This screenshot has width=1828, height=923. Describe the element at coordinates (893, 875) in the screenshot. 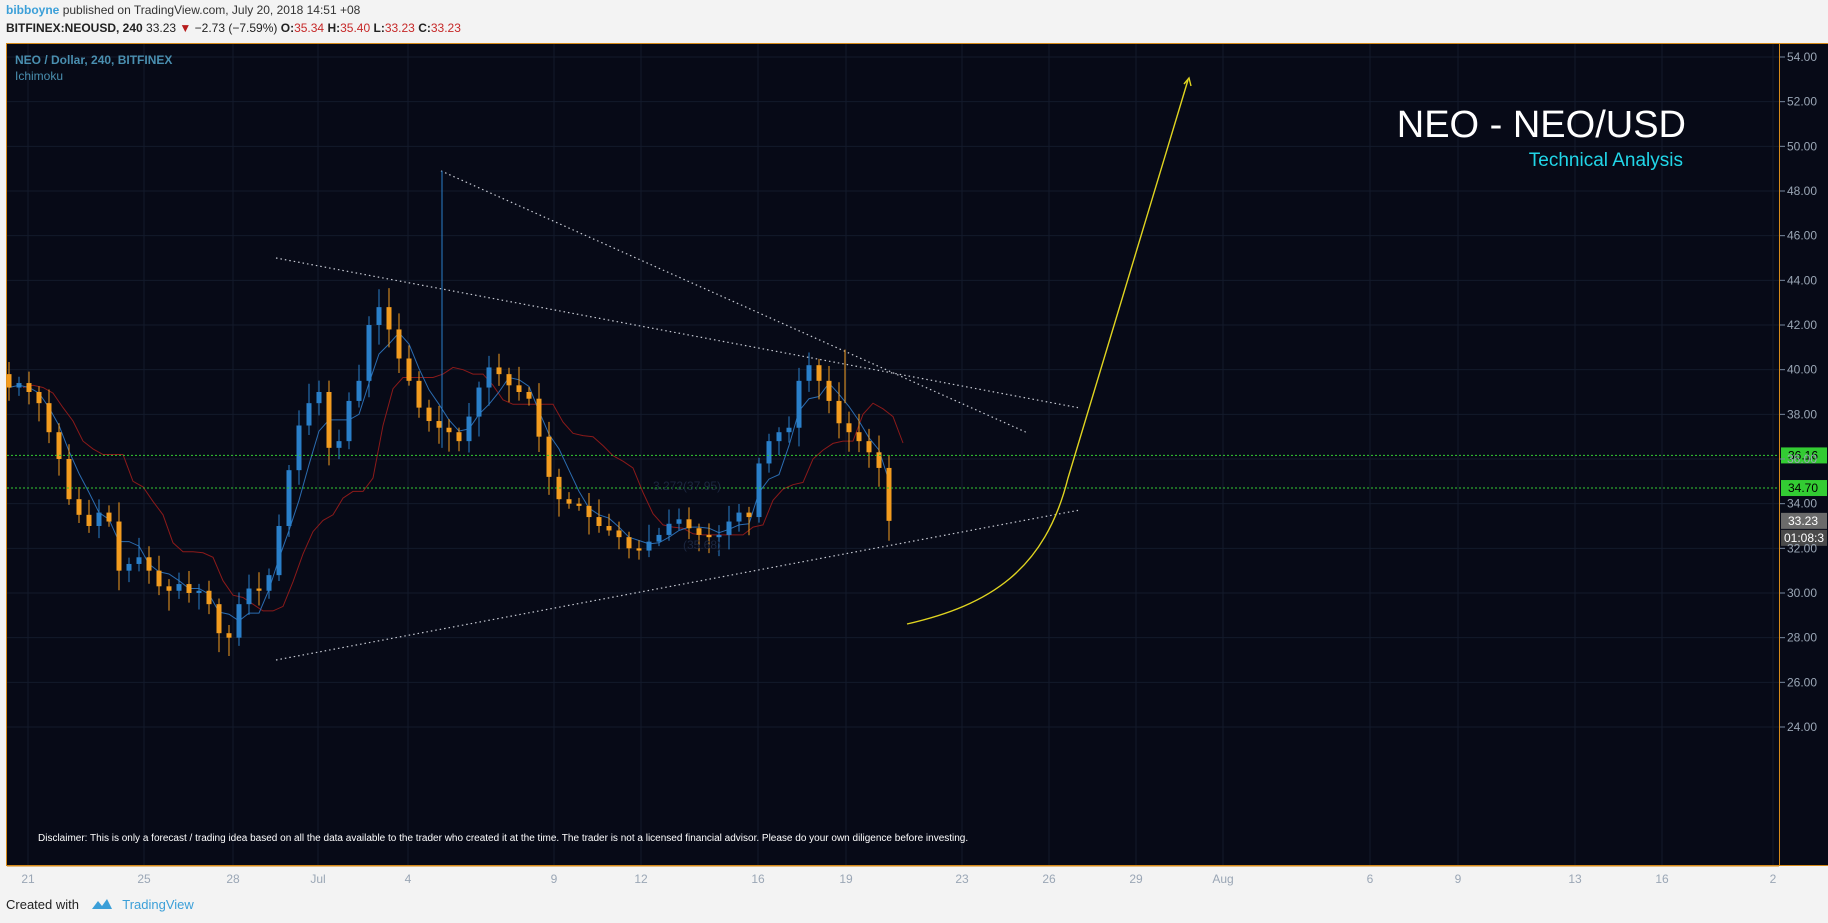

I see `x-axis: 21 25 28 Jul 4 9 12 16 19 23 26 29 Aug 6 9 13 16 2` at that location.